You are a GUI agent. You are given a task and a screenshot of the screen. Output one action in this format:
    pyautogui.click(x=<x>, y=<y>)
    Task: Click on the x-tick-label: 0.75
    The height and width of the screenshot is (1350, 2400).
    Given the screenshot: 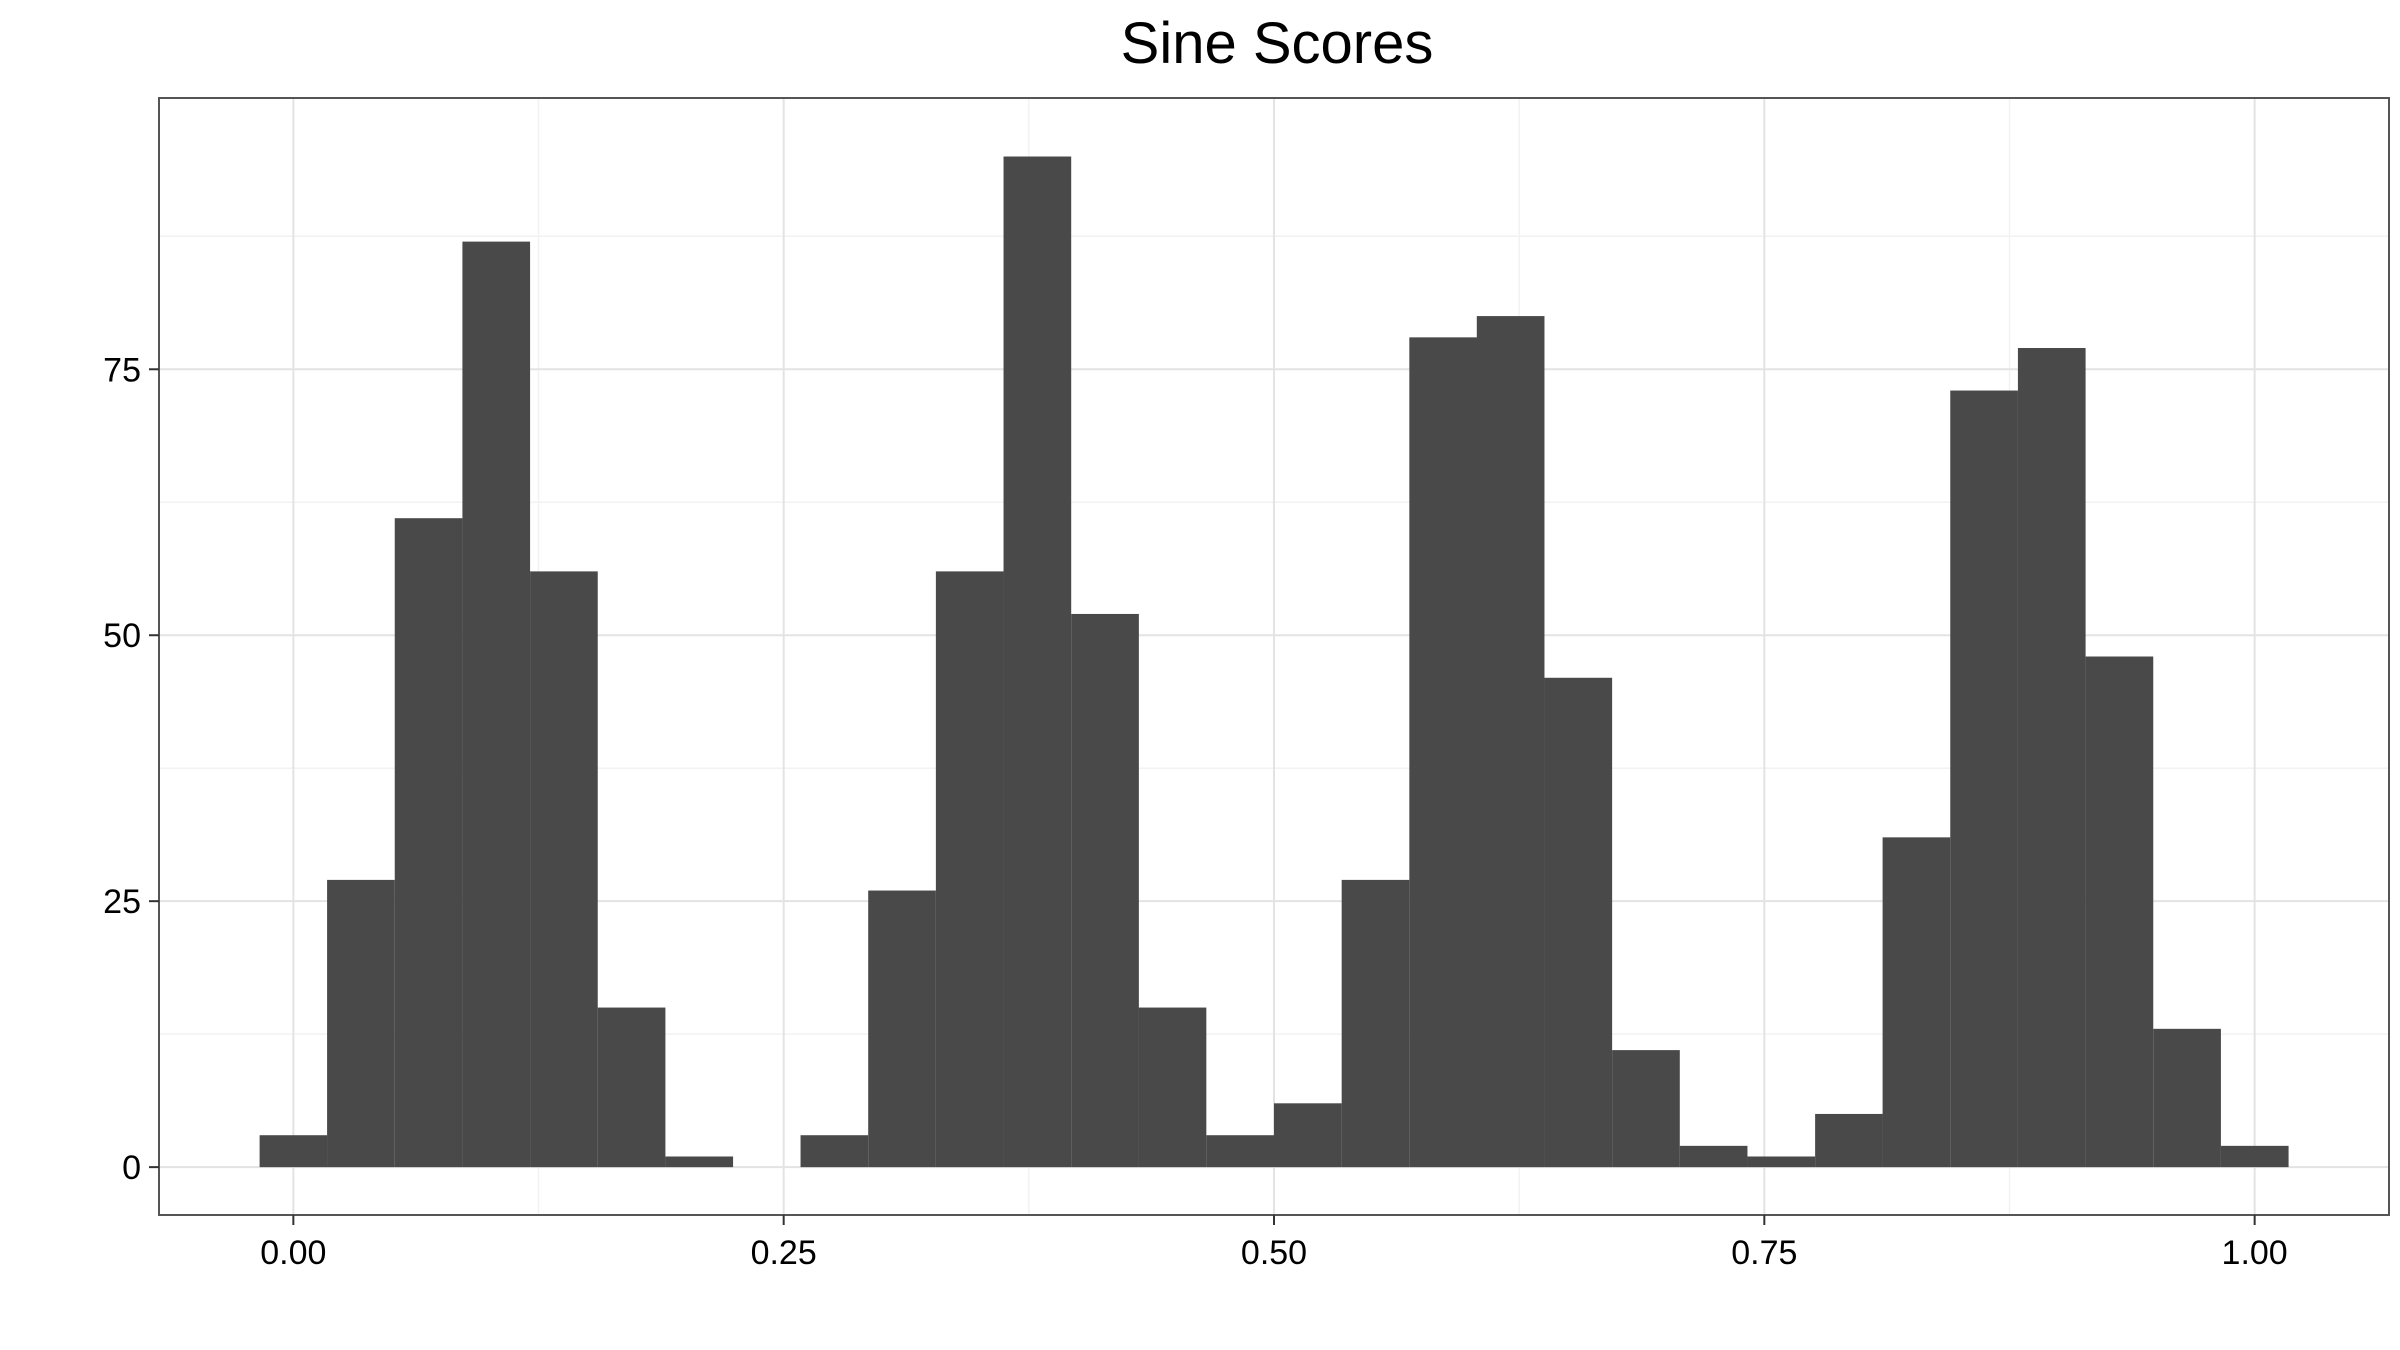 What is the action you would take?
    pyautogui.click(x=1764, y=1253)
    